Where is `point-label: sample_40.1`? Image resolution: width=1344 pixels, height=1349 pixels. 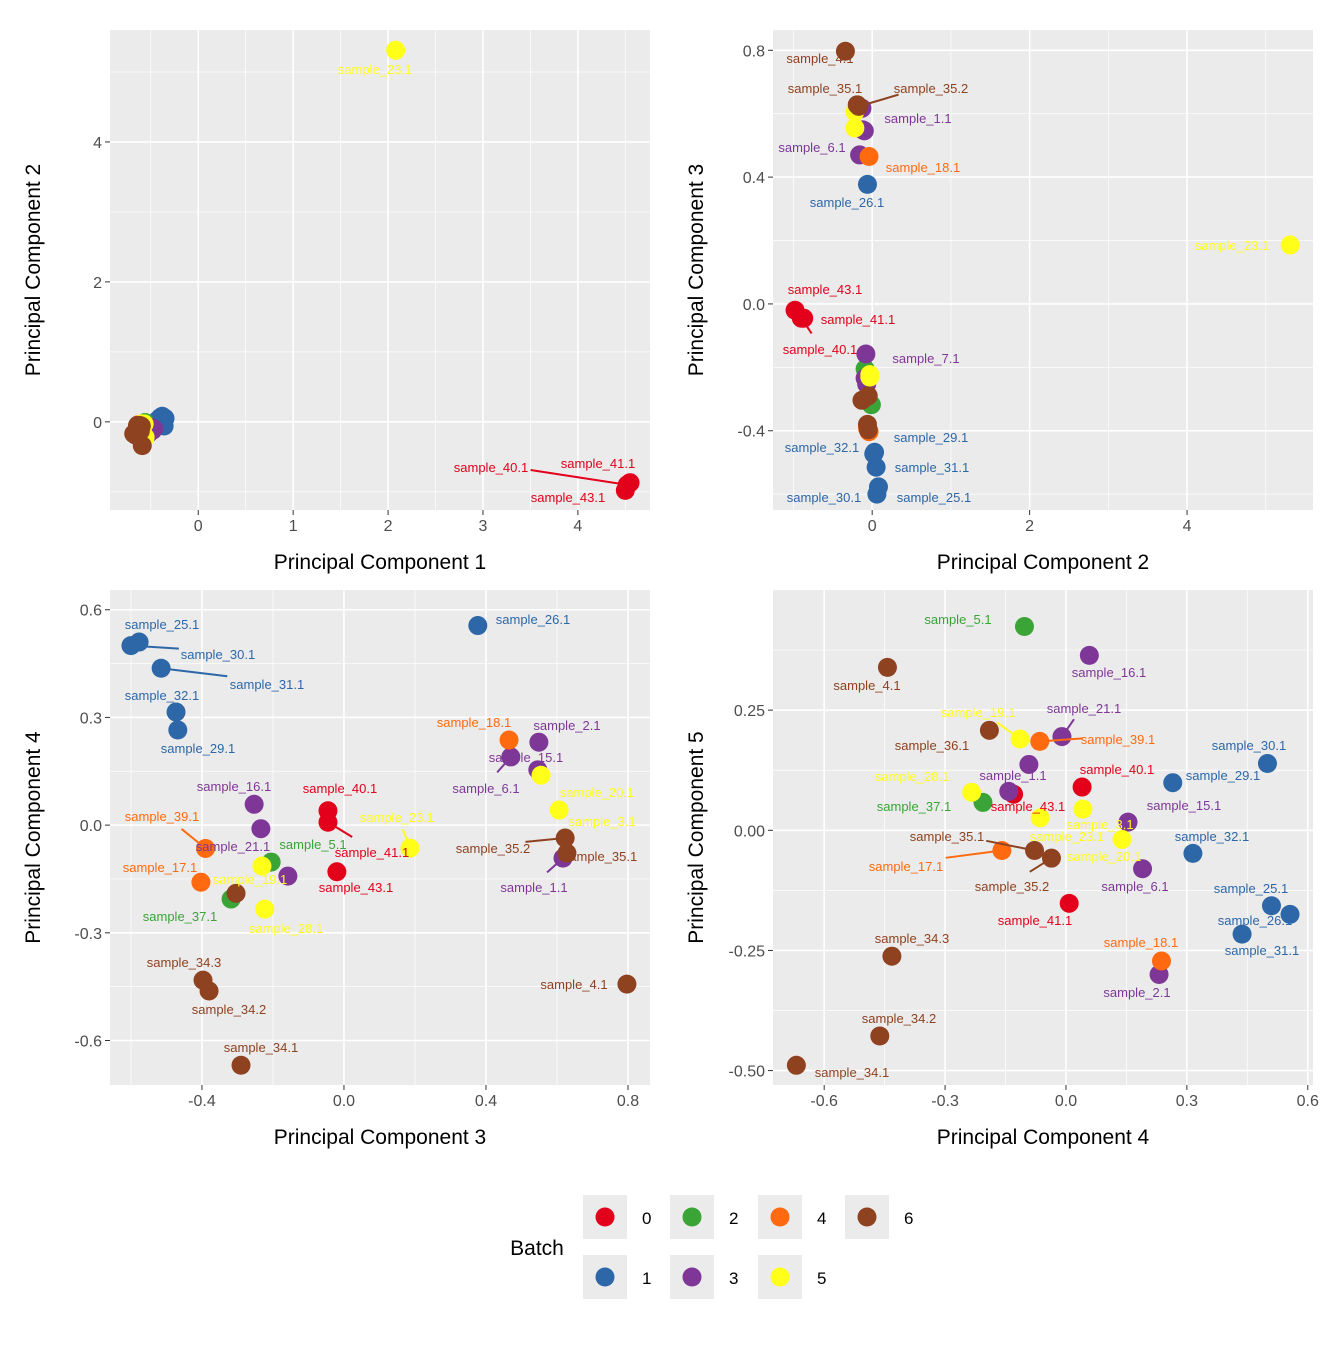 point-label: sample_40.1 is located at coordinates (491, 467).